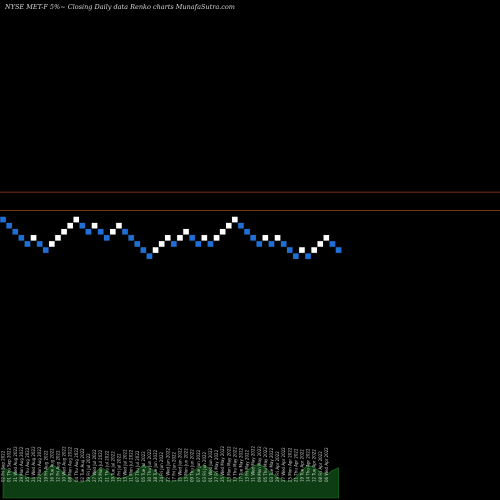 The height and width of the screenshot is (500, 500). I want to click on date-label: 21 Thu Apr 2022, so click(295, 465).